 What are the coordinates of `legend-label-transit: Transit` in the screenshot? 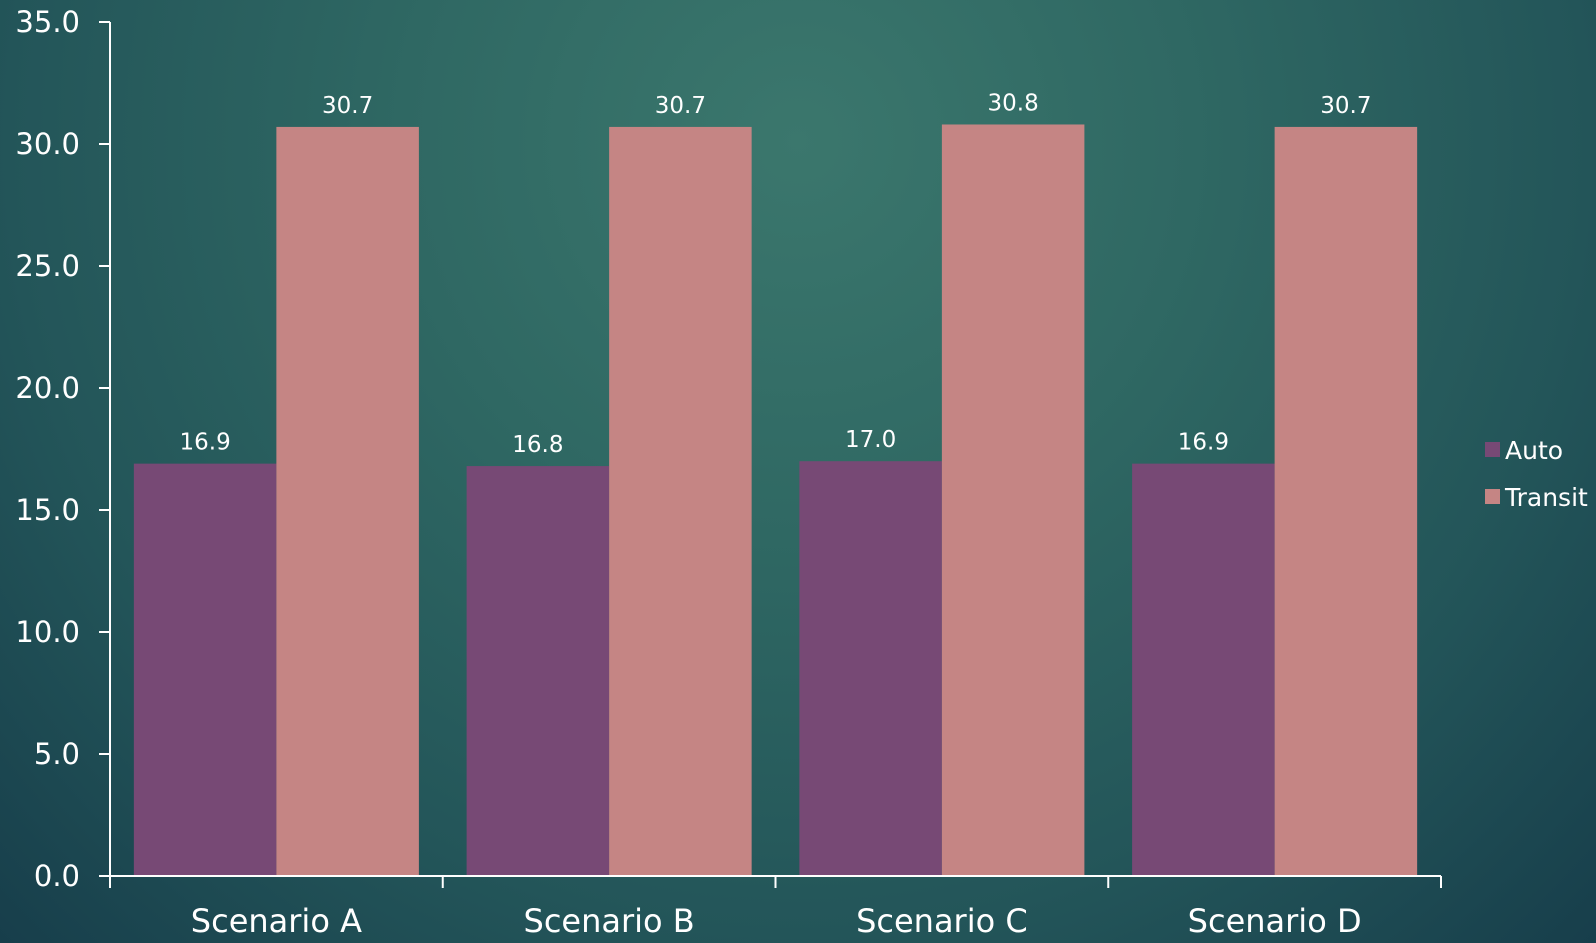 It's located at (1546, 497).